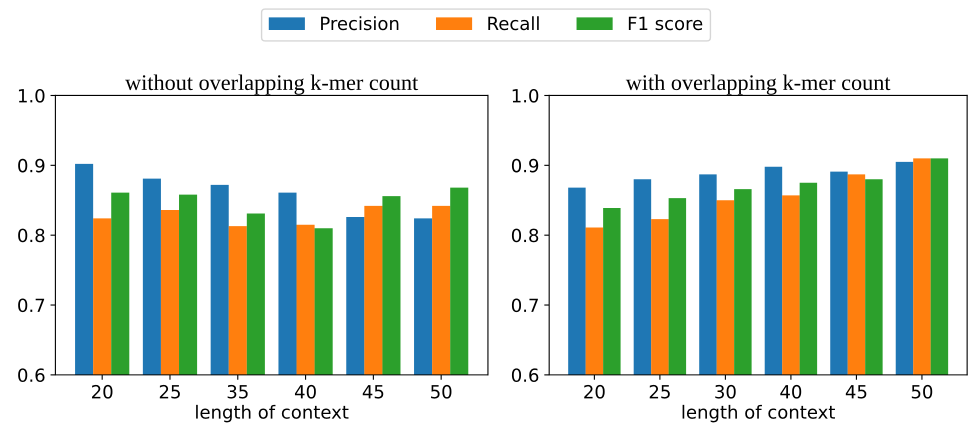 The height and width of the screenshot is (440, 972). I want to click on chart-title: without overlapping k-mer count, so click(271, 84).